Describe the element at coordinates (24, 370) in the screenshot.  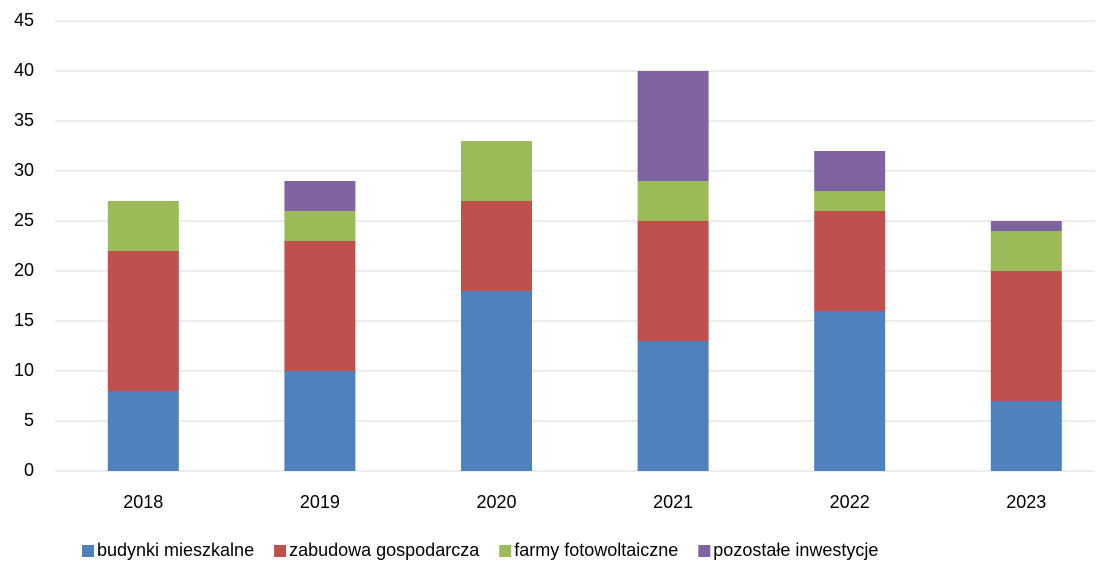
I see `y-tick-label: 10` at that location.